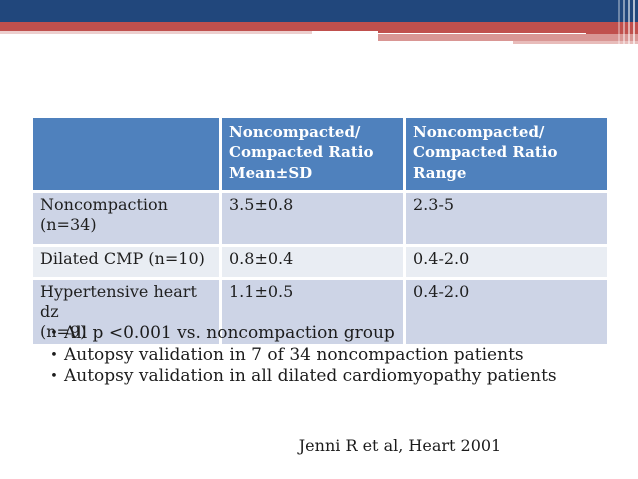 Image resolution: width=638 pixels, height=479 pixels. I want to click on table-row-dilated-cmp: Dilated CMP (n=10) 0.8±0.4 0.4-2.0, so click(320, 262).